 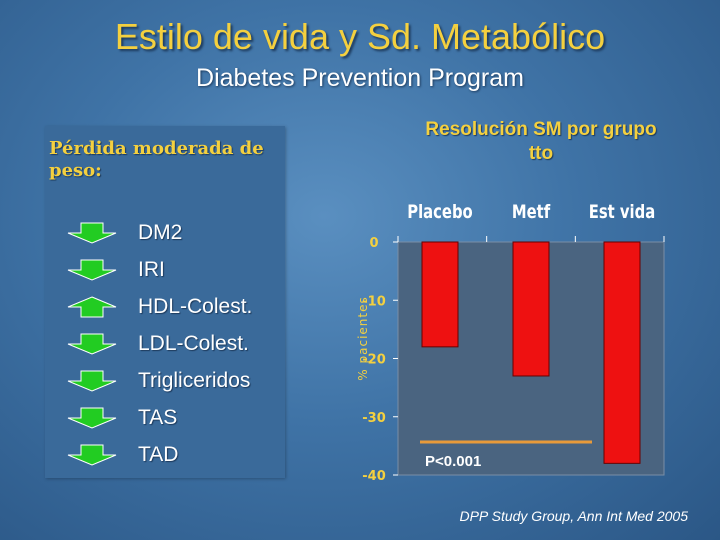 What do you see at coordinates (158, 454) in the screenshot?
I see `effect-label: TAD` at bounding box center [158, 454].